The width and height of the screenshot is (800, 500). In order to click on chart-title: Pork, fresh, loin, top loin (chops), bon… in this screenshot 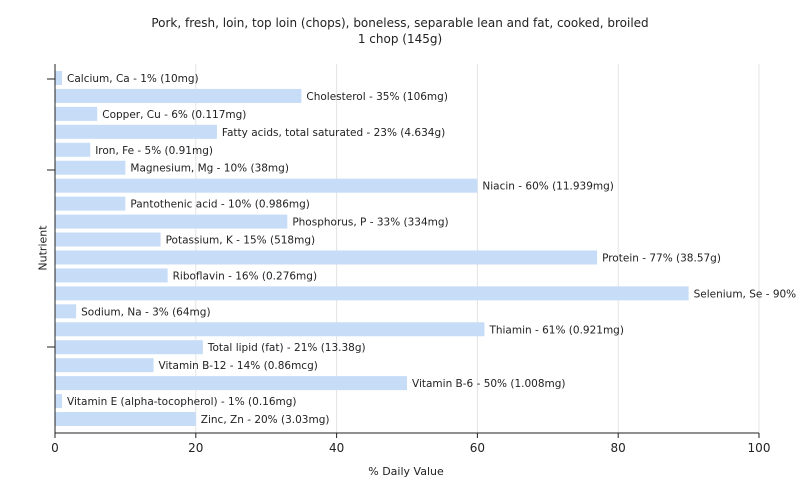, I will do `click(400, 23)`.